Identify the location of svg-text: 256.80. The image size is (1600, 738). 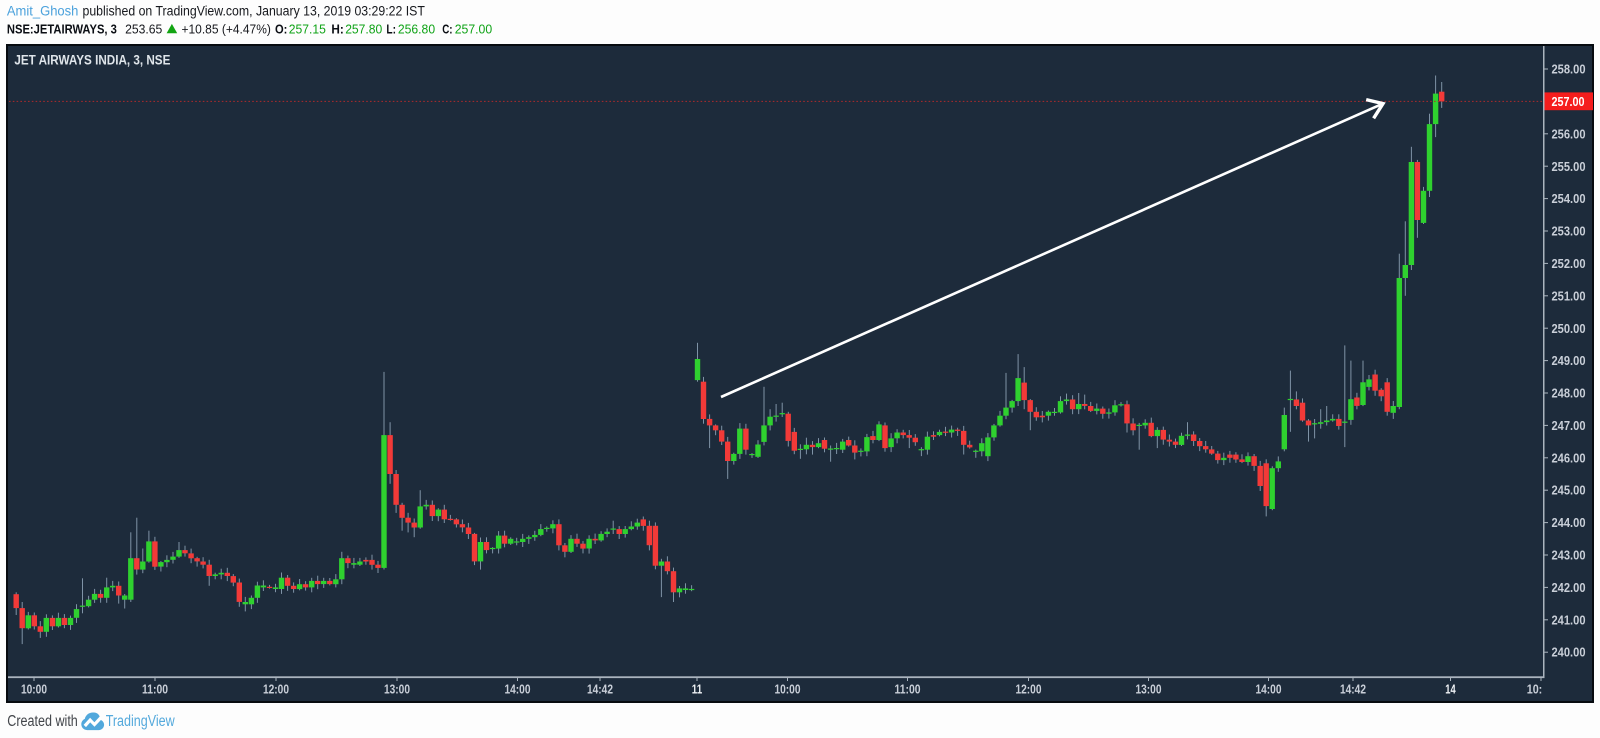
(416, 29).